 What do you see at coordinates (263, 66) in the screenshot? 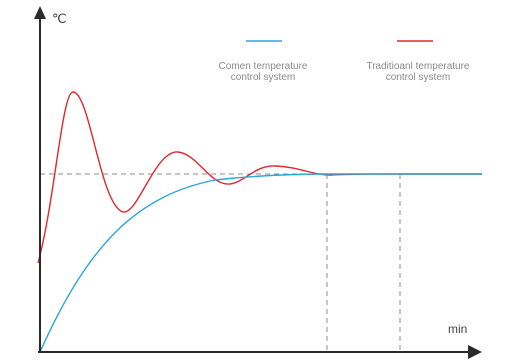
I see `legend-label-comen-line1: Comen temperature` at bounding box center [263, 66].